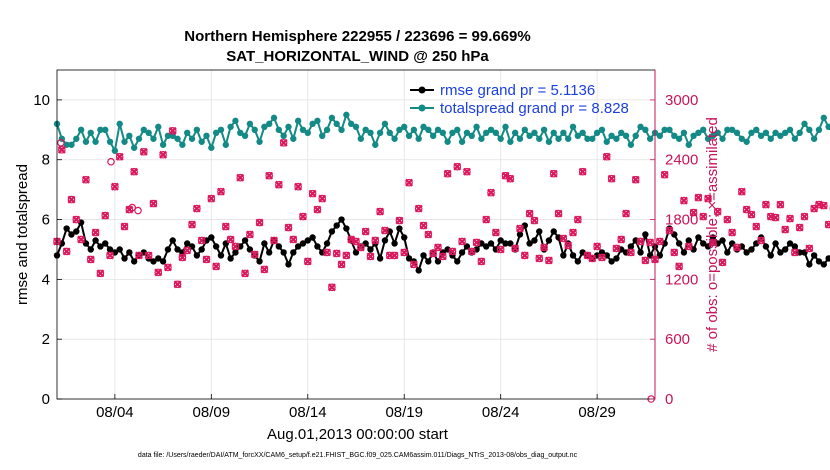 The width and height of the screenshot is (830, 470). Describe the element at coordinates (46, 220) in the screenshot. I see `y-left-tick-label: 6` at that location.